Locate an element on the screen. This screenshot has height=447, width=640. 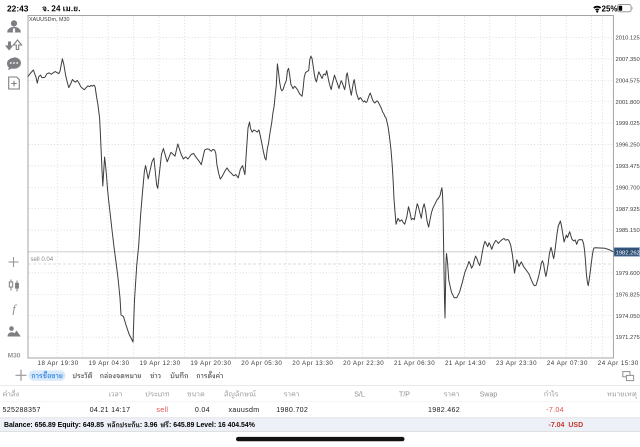
svg-text: f is located at coordinates (14, 309).